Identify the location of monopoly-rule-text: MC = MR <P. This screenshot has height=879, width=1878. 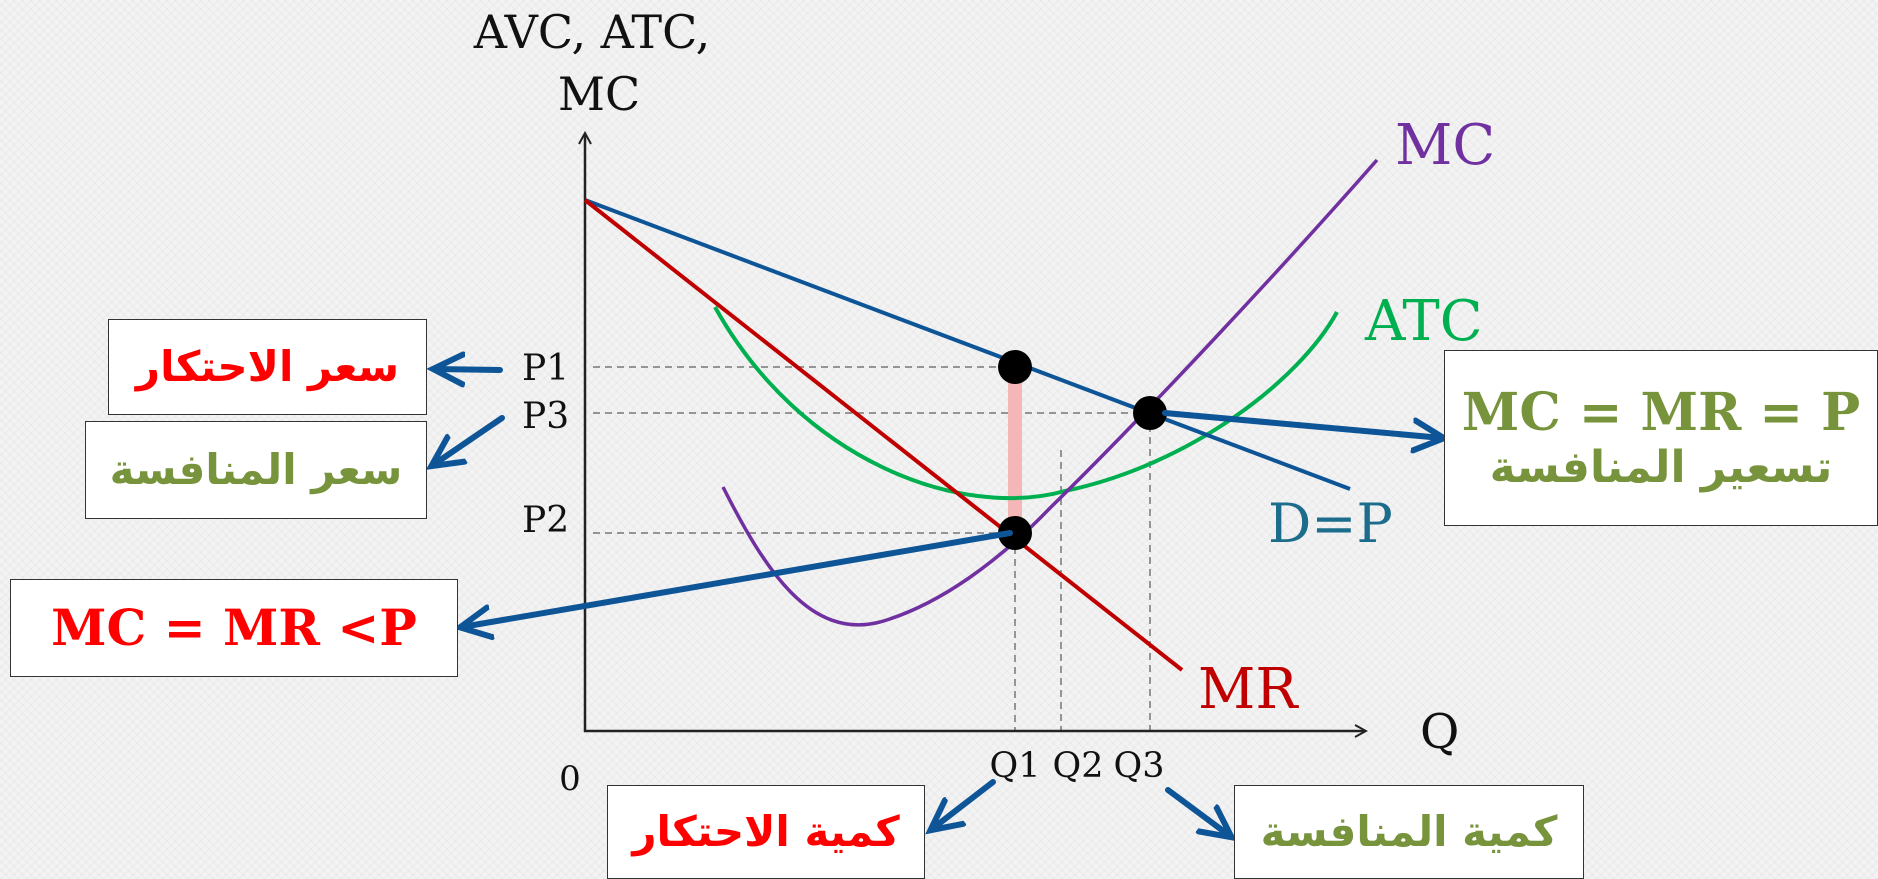
(234, 628).